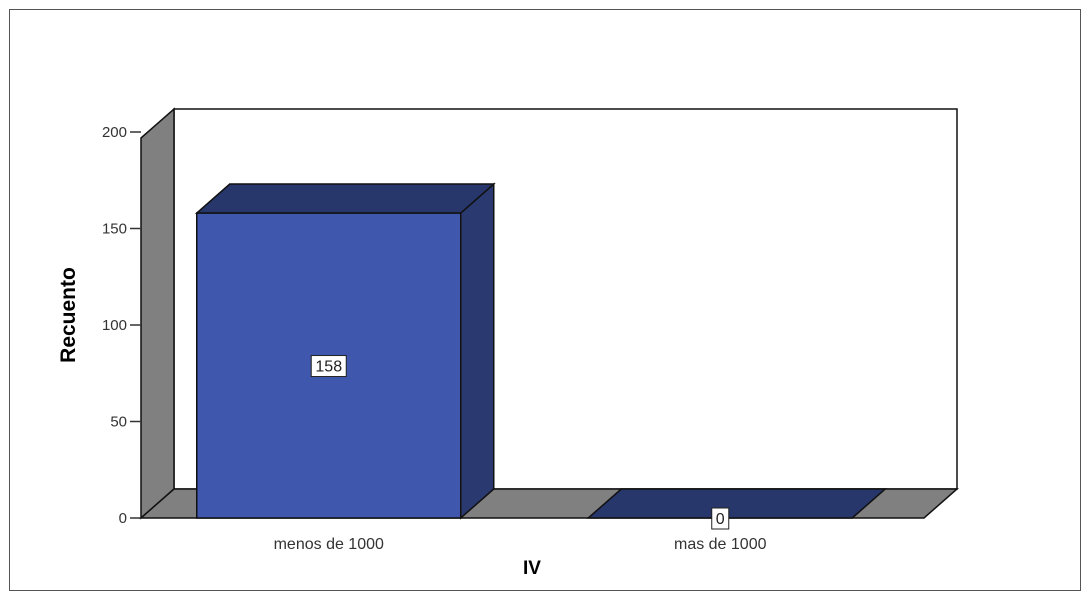 This screenshot has width=1092, height=599. Describe the element at coordinates (68, 315) in the screenshot. I see `y-axis-label: Recuento` at that location.